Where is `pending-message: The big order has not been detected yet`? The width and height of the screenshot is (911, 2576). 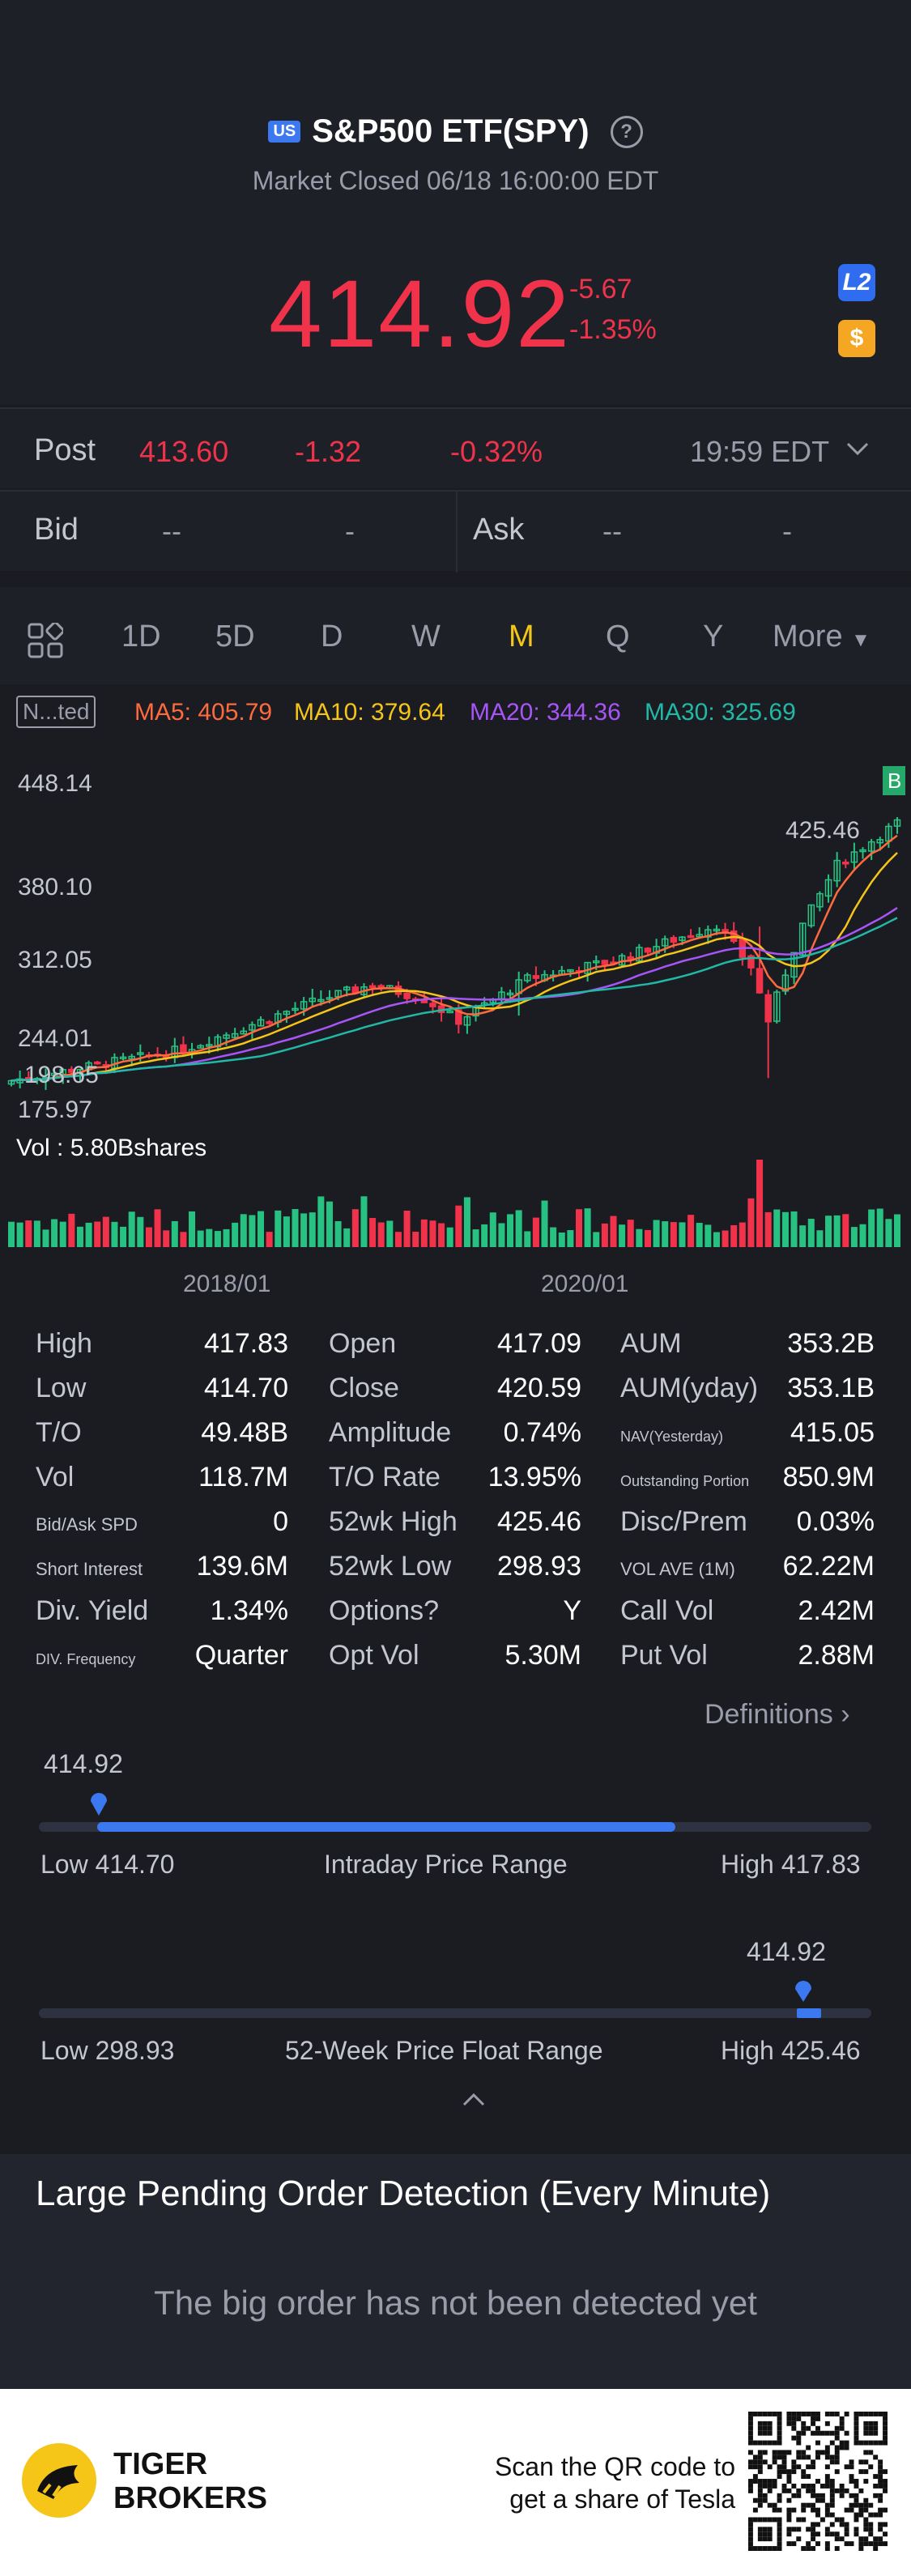
pending-message: The big order has not been detected yet is located at coordinates (455, 2303).